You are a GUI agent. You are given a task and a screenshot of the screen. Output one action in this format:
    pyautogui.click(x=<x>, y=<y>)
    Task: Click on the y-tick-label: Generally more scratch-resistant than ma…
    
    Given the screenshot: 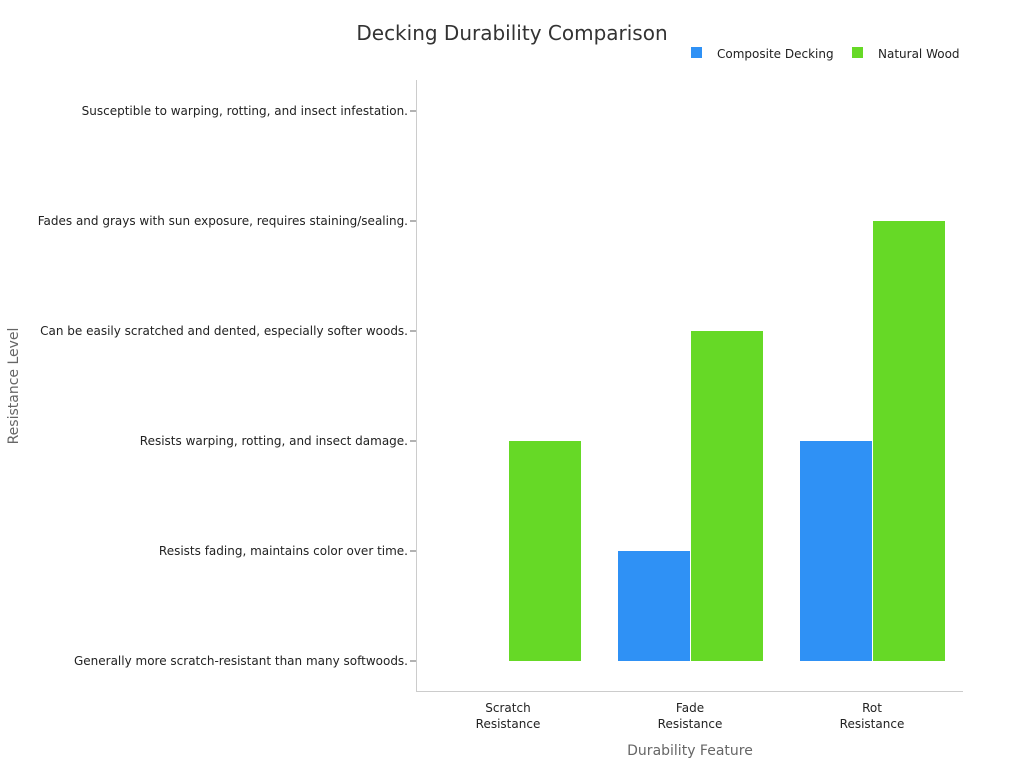 What is the action you would take?
    pyautogui.click(x=241, y=661)
    